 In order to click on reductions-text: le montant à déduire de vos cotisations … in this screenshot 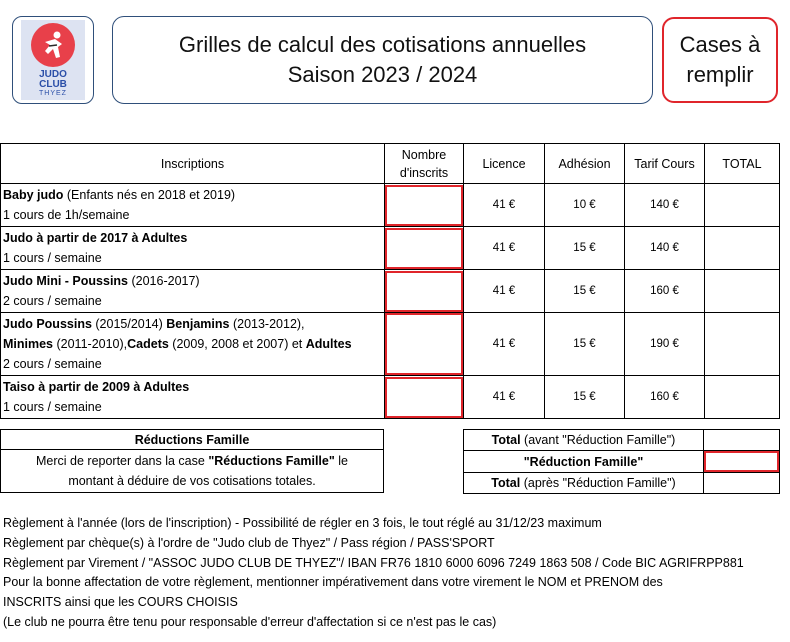, I will do `click(208, 471)`.